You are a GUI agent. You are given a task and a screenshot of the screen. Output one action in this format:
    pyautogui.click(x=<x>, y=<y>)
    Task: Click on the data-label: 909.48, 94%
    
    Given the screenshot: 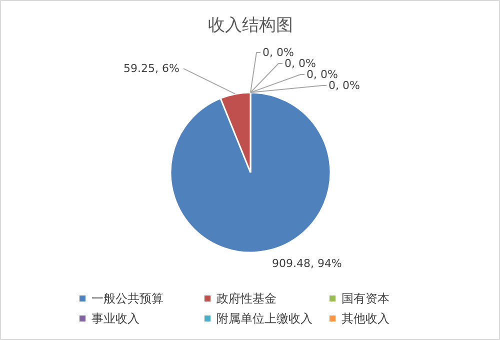 What is the action you would take?
    pyautogui.click(x=307, y=263)
    